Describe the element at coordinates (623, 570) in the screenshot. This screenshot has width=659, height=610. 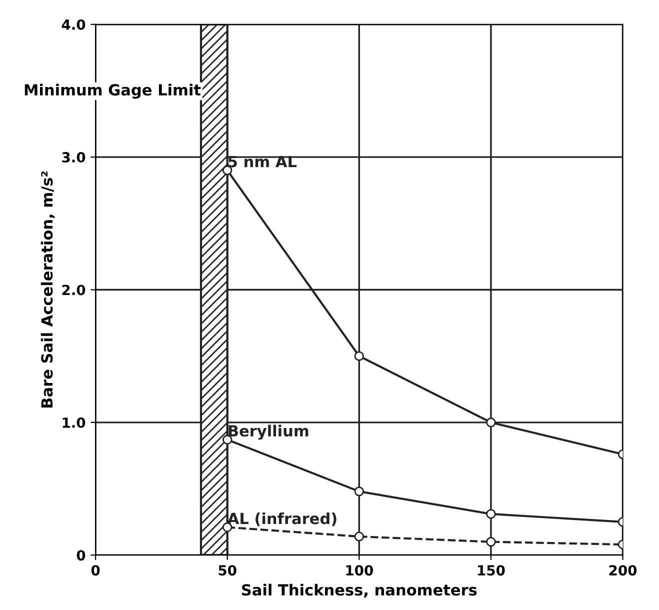
I see `x-tick-label: 200` at that location.